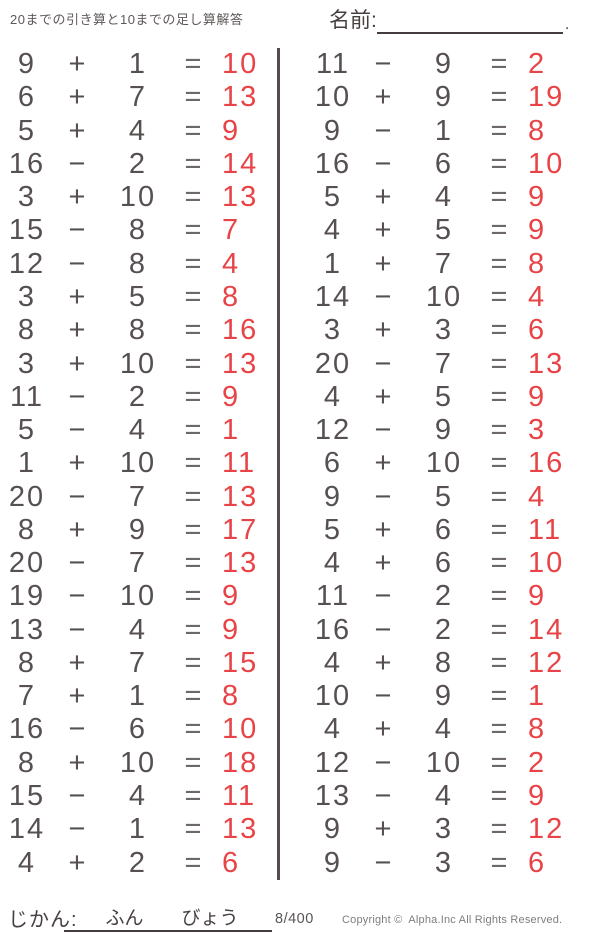  Describe the element at coordinates (140, 164) in the screenshot. I see `problem-row: 16− 2 = 14` at that location.